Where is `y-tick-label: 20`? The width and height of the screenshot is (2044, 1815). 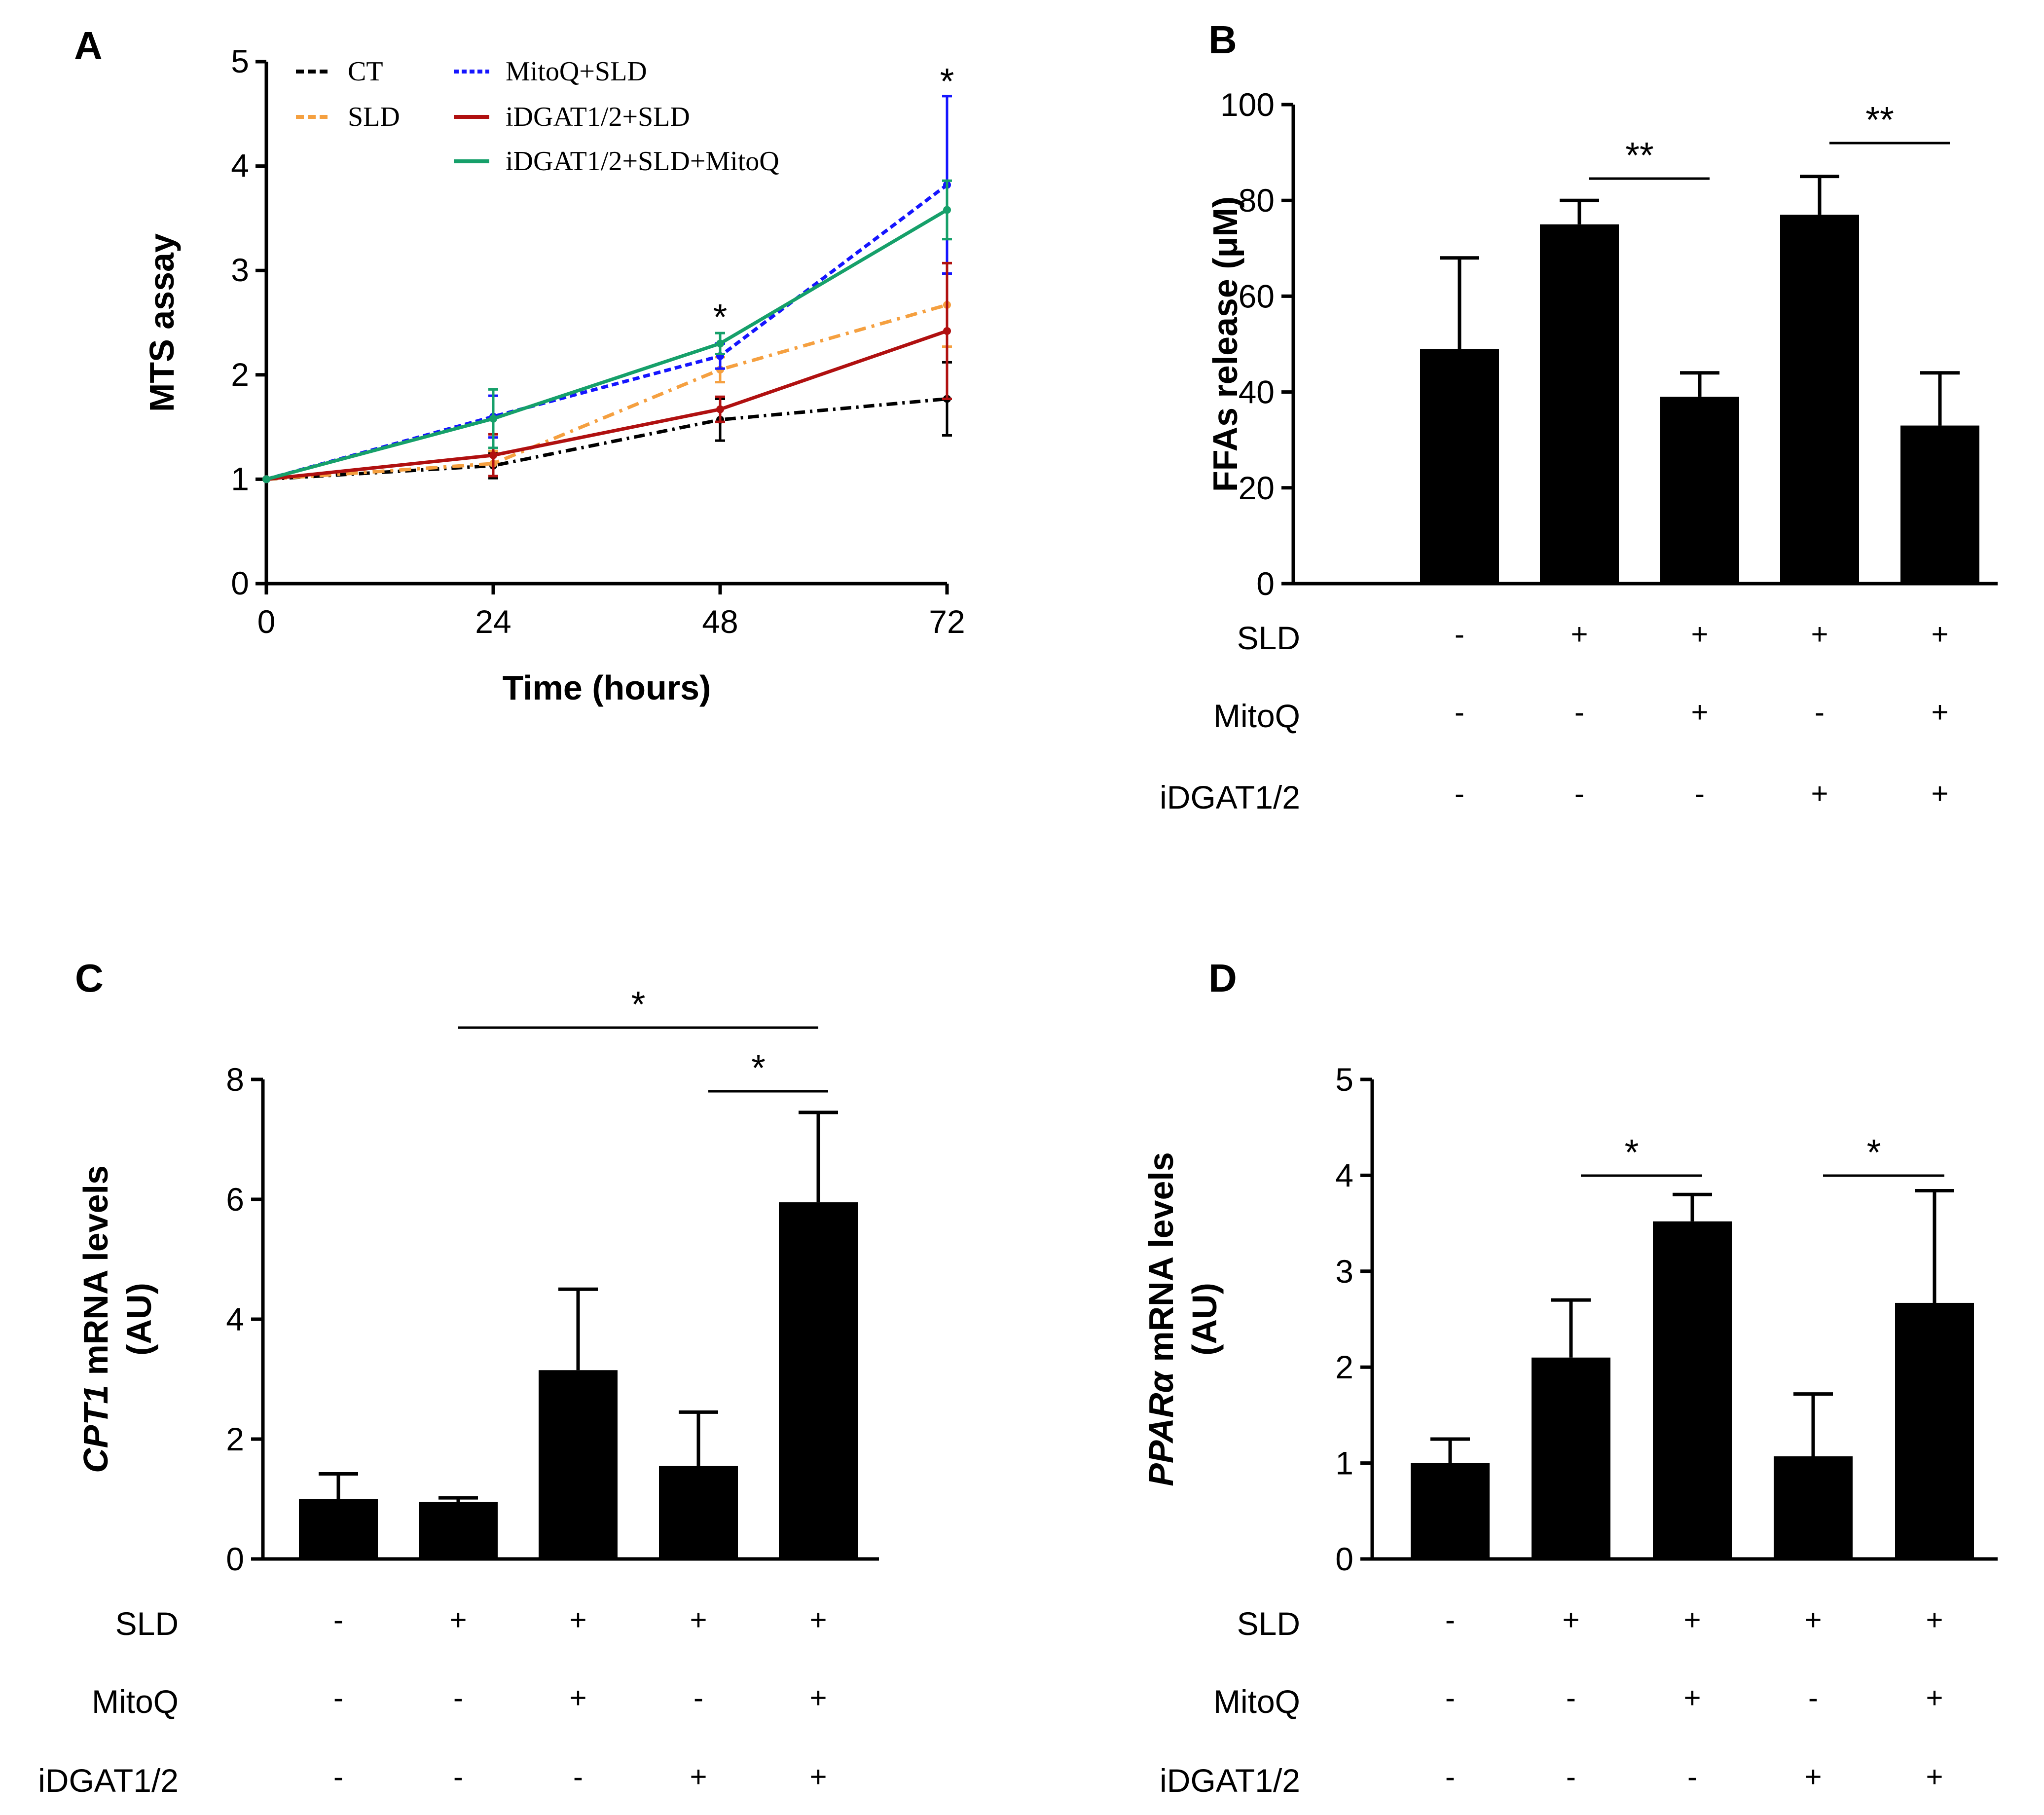 y-tick-label: 20 is located at coordinates (1257, 488).